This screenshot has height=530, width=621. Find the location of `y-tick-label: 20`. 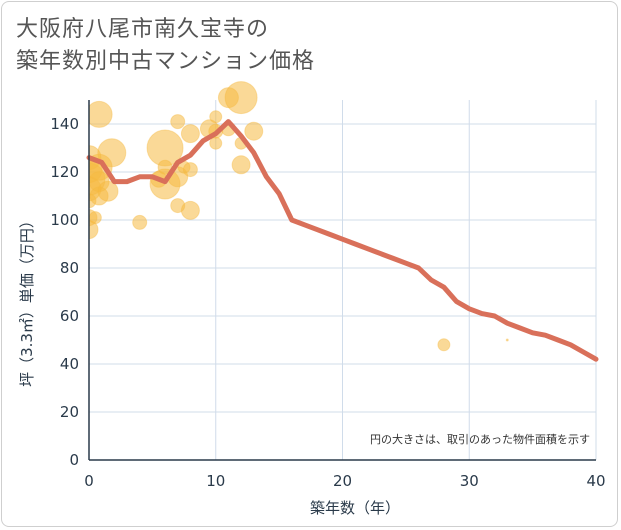

y-tick-label: 20 is located at coordinates (69, 412).